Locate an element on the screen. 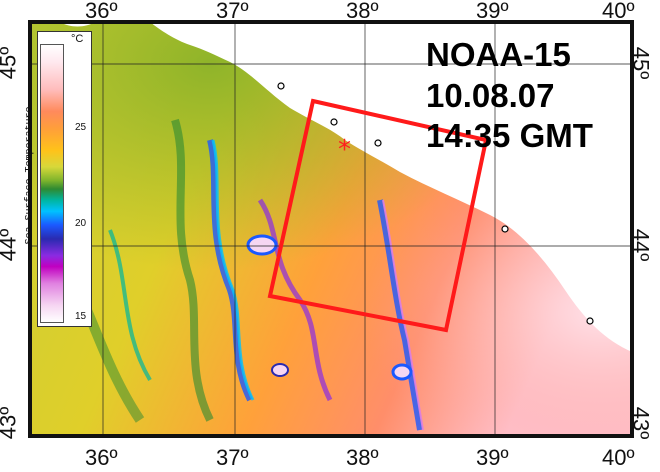  lon-tick-bottom-37: 37º is located at coordinates (232, 457).